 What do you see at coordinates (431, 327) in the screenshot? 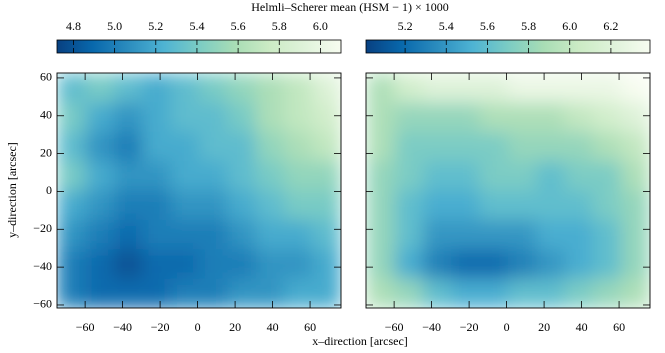
I see `x-tick-label: −40` at bounding box center [431, 327].